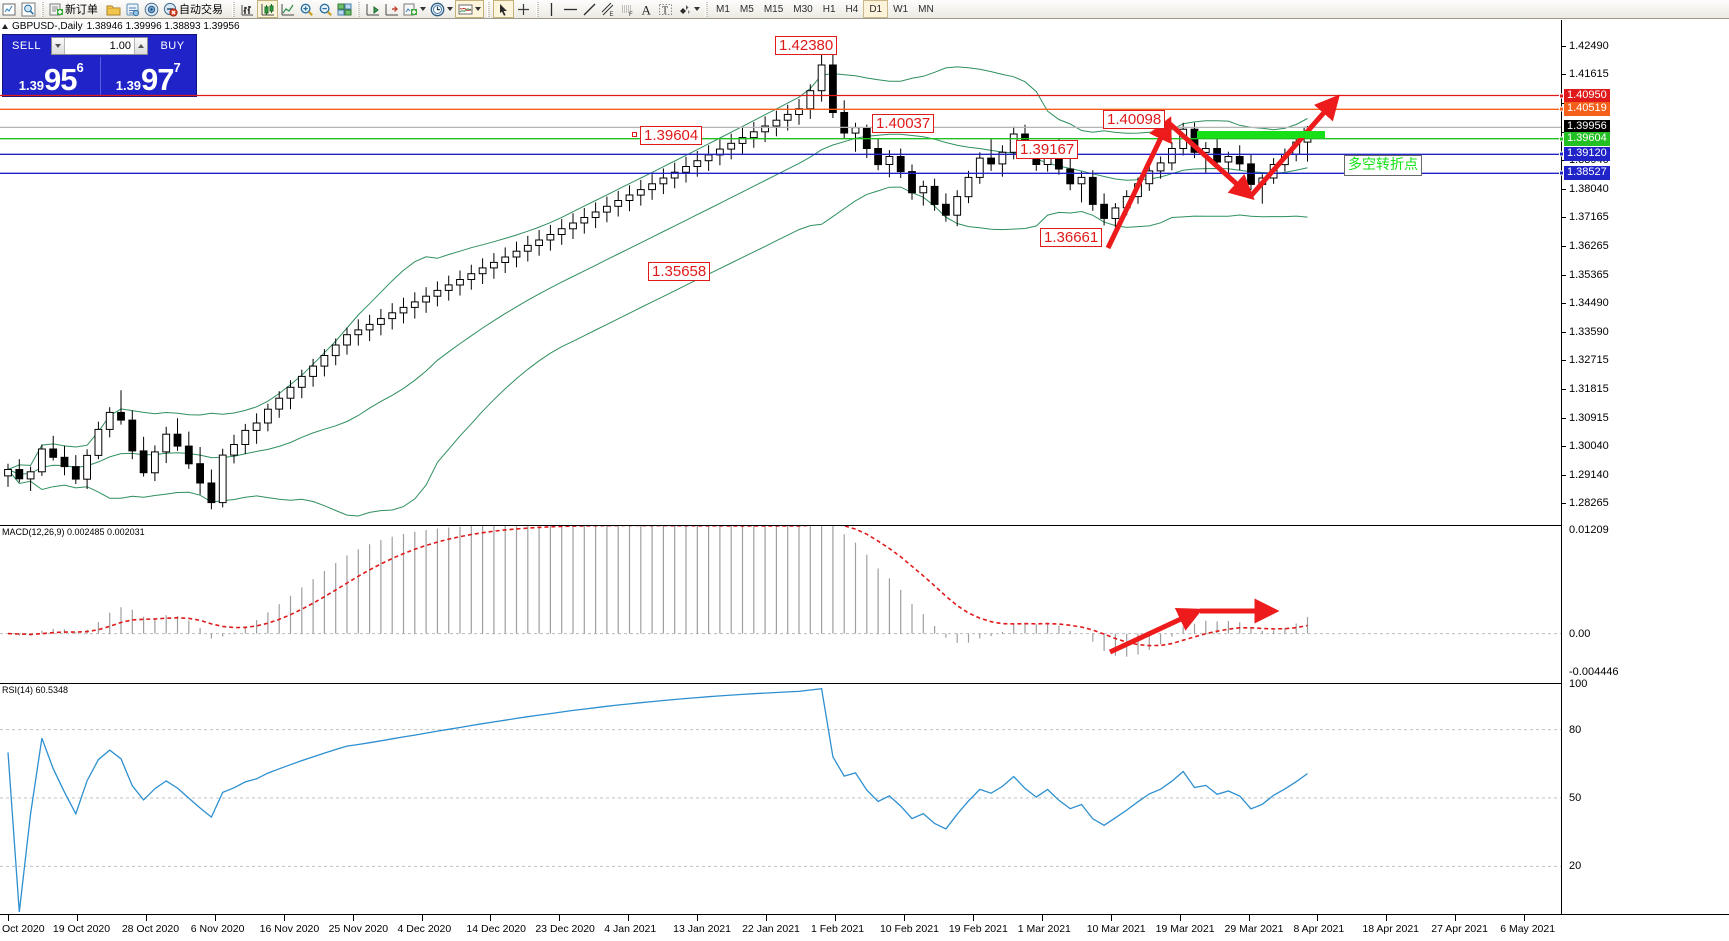 This screenshot has width=1729, height=941. I want to click on price-axis-tick-label: 1.31815, so click(1589, 388).